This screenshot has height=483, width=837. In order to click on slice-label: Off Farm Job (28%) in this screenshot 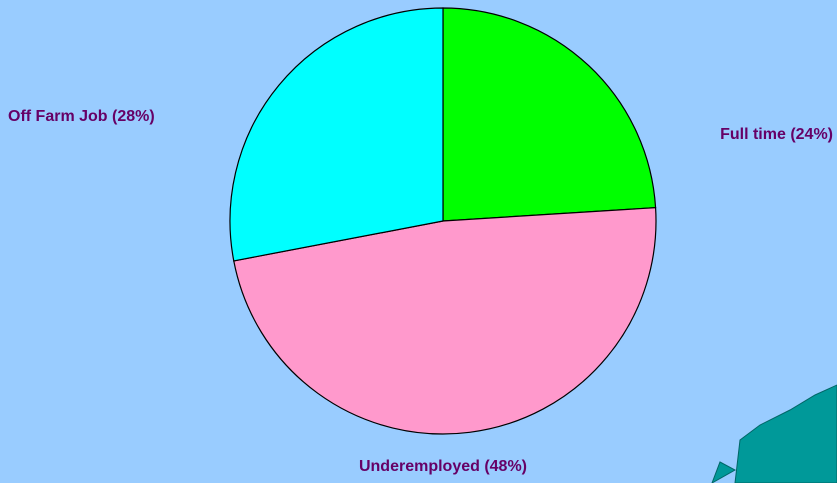, I will do `click(81, 116)`.